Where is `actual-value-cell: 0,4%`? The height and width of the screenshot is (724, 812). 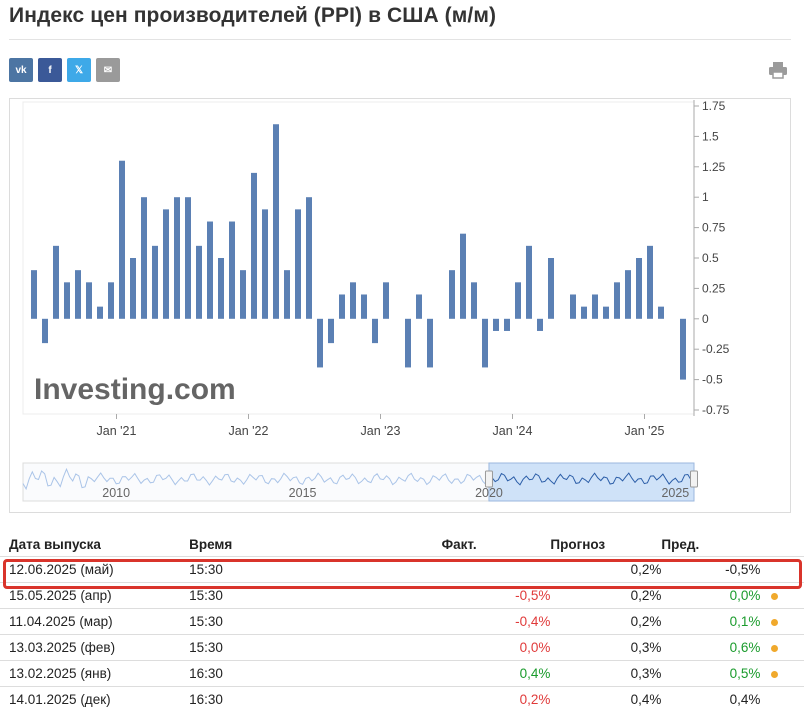
actual-value-cell: 0,4% is located at coordinates (496, 673).